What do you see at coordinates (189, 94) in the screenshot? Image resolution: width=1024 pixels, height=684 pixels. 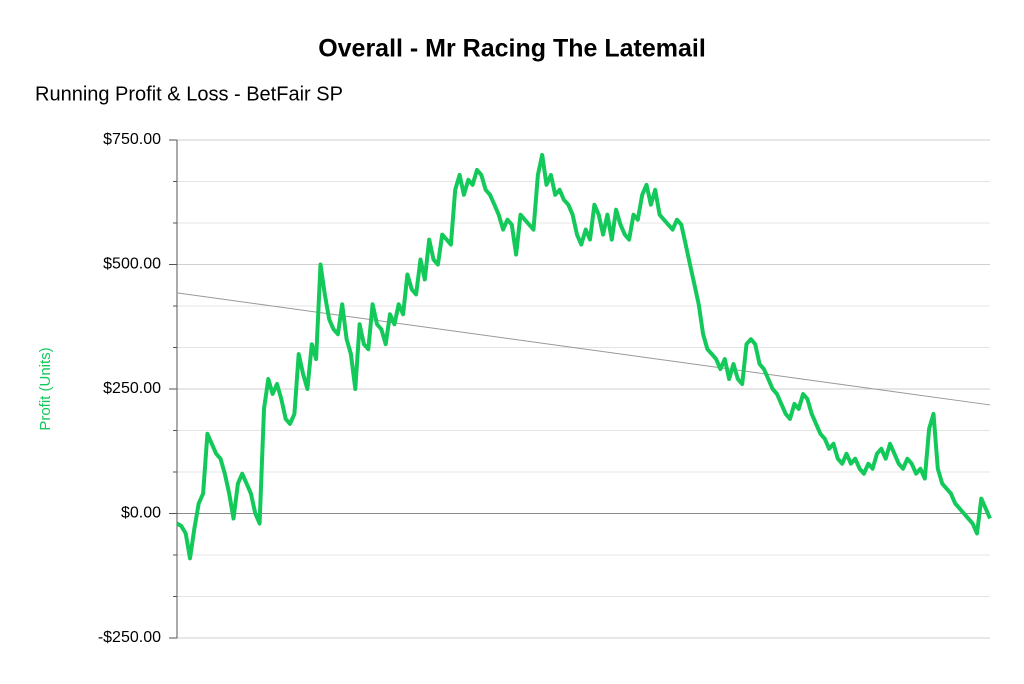 I see `chart-subtitle: Running Profit & Loss - BetFair SP` at bounding box center [189, 94].